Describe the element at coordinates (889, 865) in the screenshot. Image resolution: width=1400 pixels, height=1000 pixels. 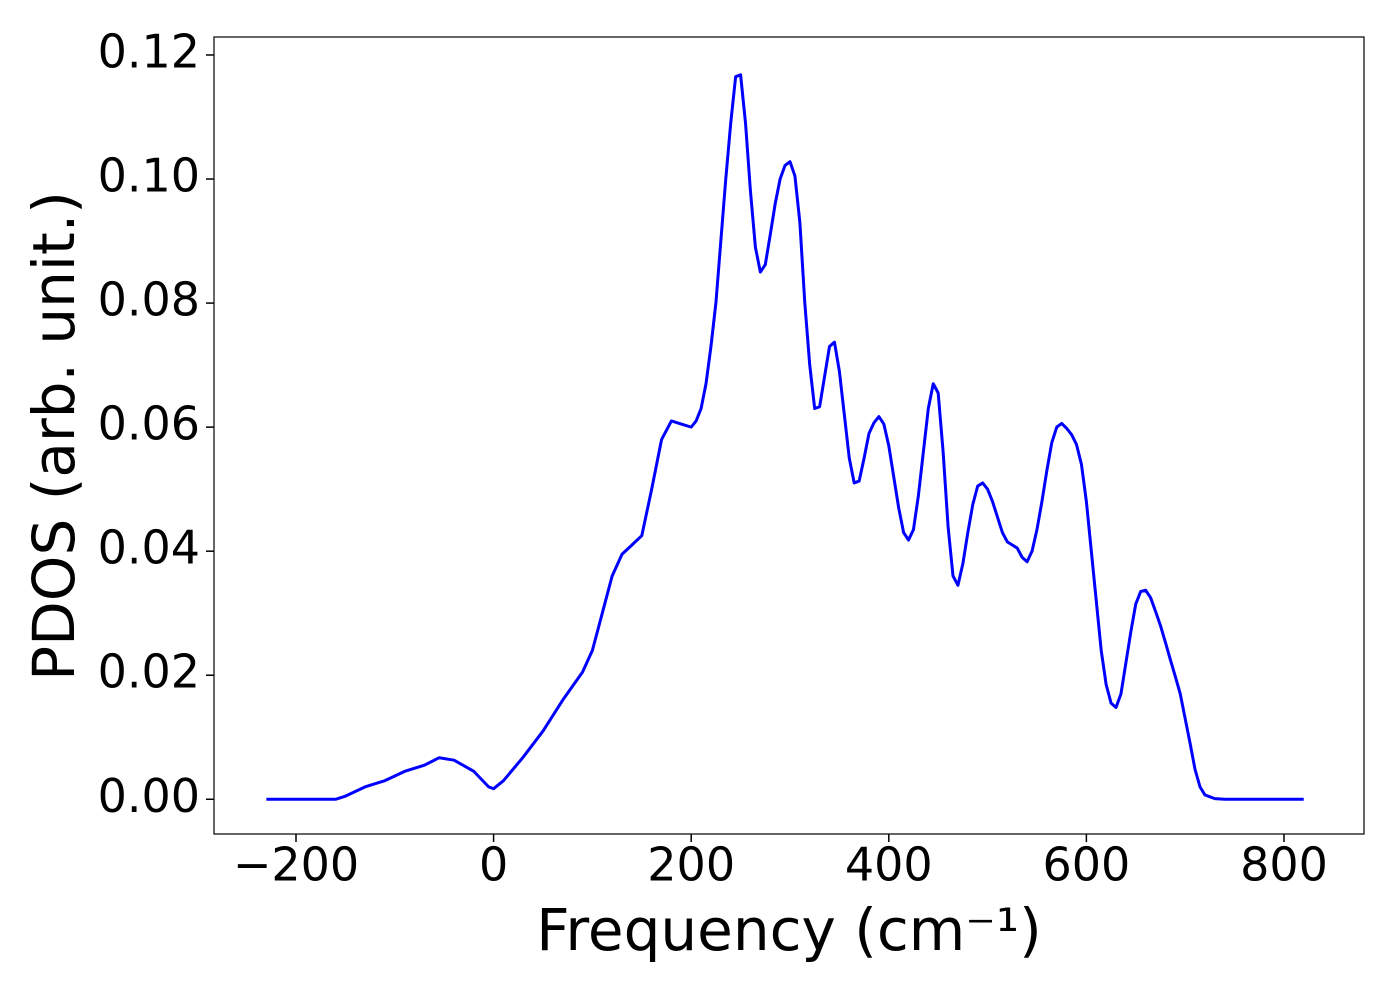
I see `x-tick-label: 400` at that location.